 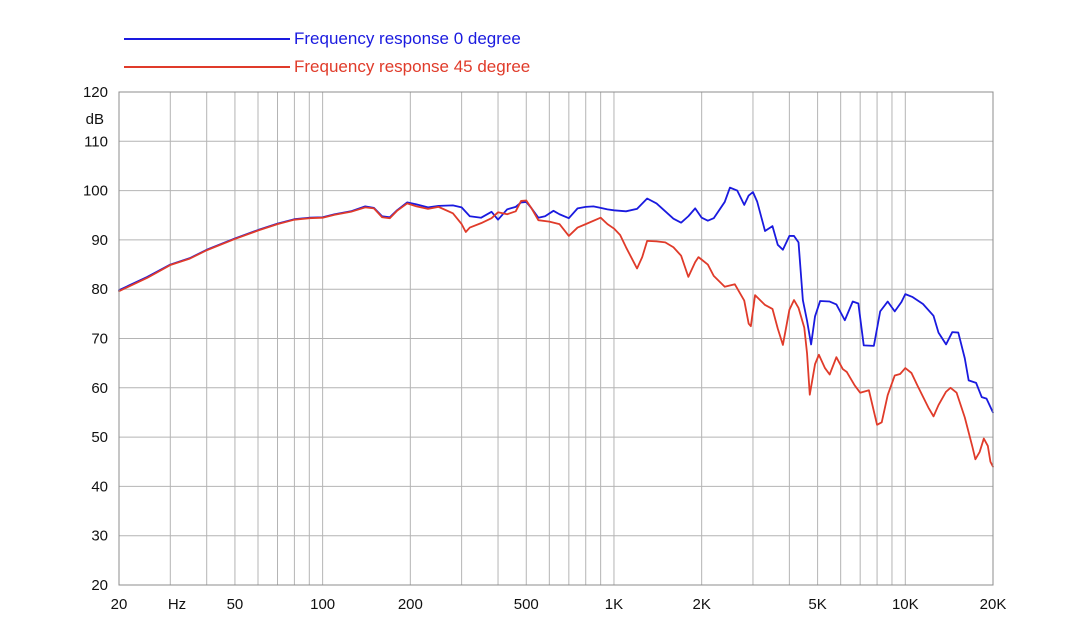 I want to click on y-axis-ticks: 20 30 40 50 60 70 80 90 100 110 120, so click(x=95, y=339).